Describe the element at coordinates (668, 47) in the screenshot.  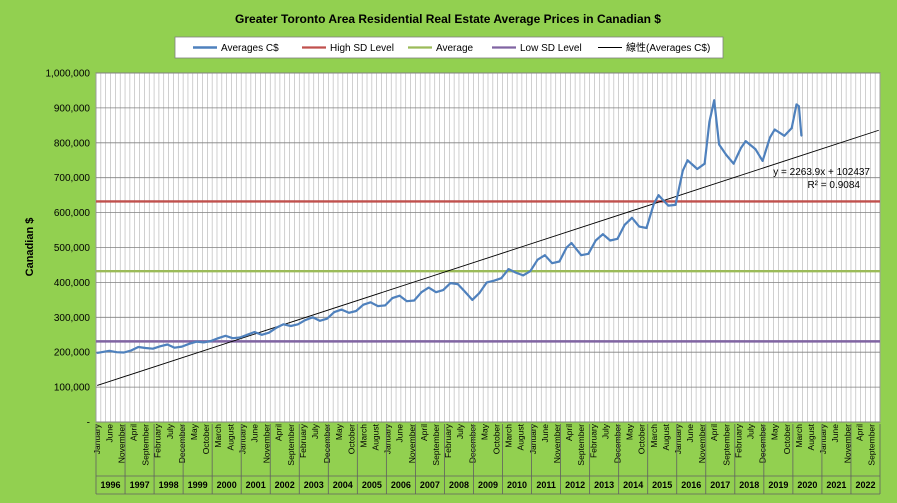
I see `legend-label: 線性(Averages C$)` at that location.